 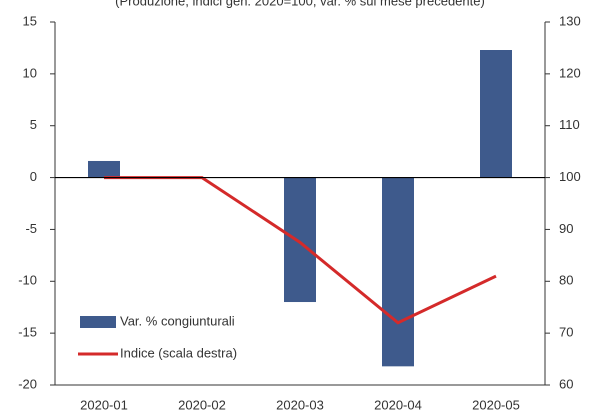 I want to click on y-tick-label: -15, so click(x=27, y=332).